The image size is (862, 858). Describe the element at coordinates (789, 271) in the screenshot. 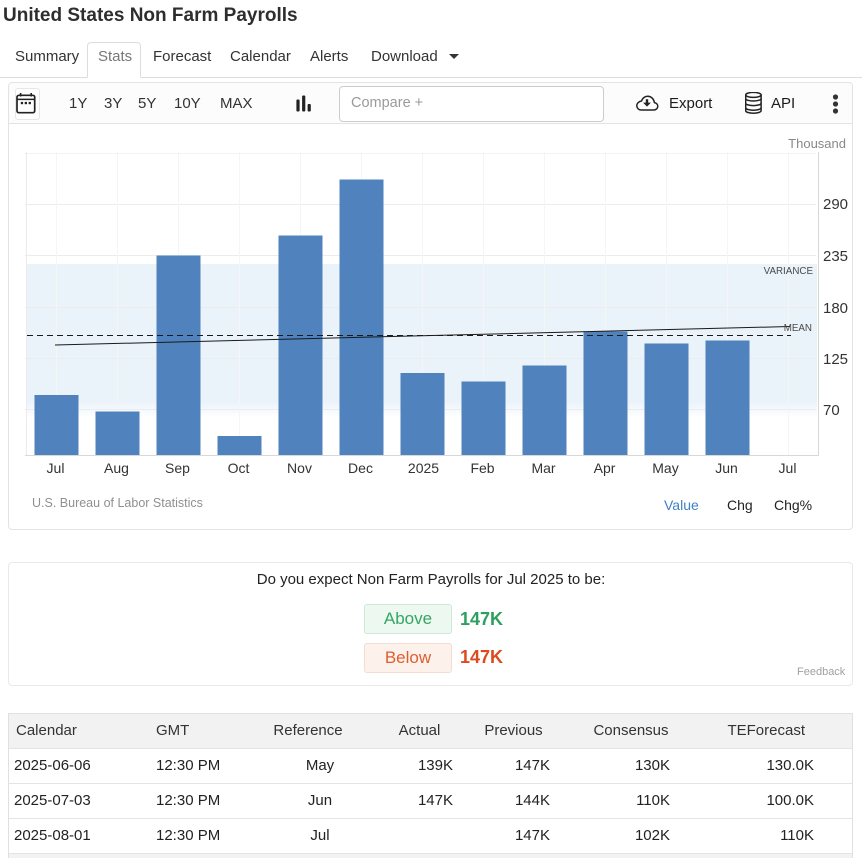

I see `svg-text: VARIANCE` at that location.